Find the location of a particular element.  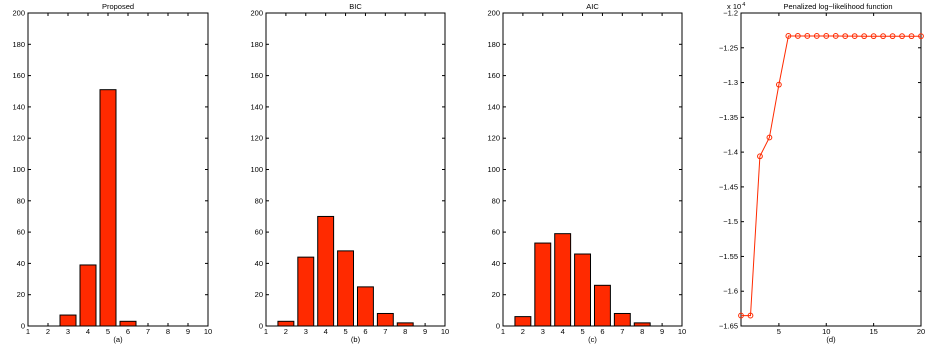

chart-title: AIC is located at coordinates (592, 6).